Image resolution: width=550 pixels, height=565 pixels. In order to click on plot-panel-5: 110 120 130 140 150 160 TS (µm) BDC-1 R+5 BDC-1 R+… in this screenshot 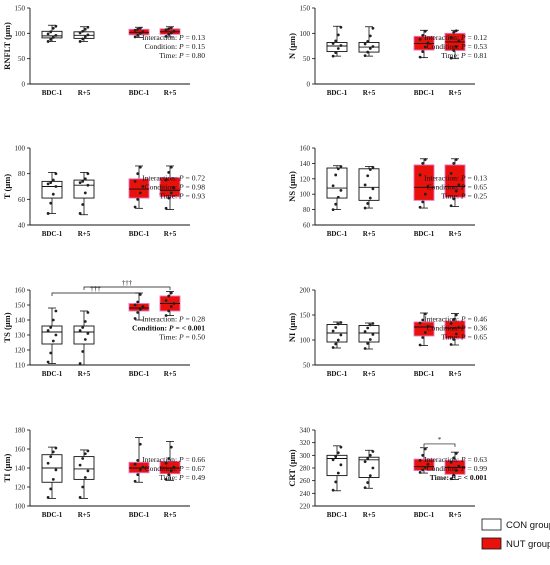, I will do `click(103, 328)`.